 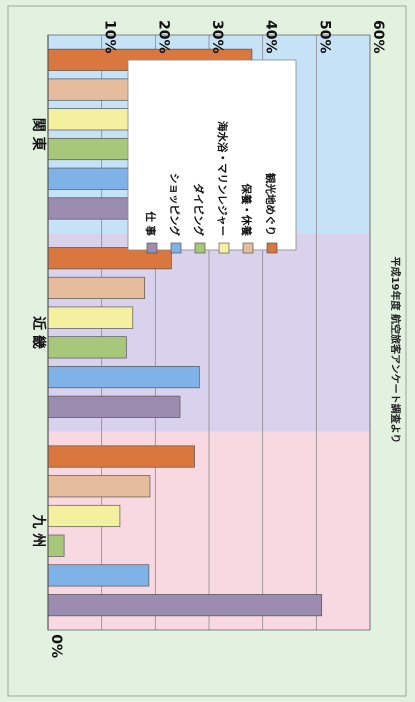 I want to click on legend-label: 仕 事, so click(x=150, y=223).